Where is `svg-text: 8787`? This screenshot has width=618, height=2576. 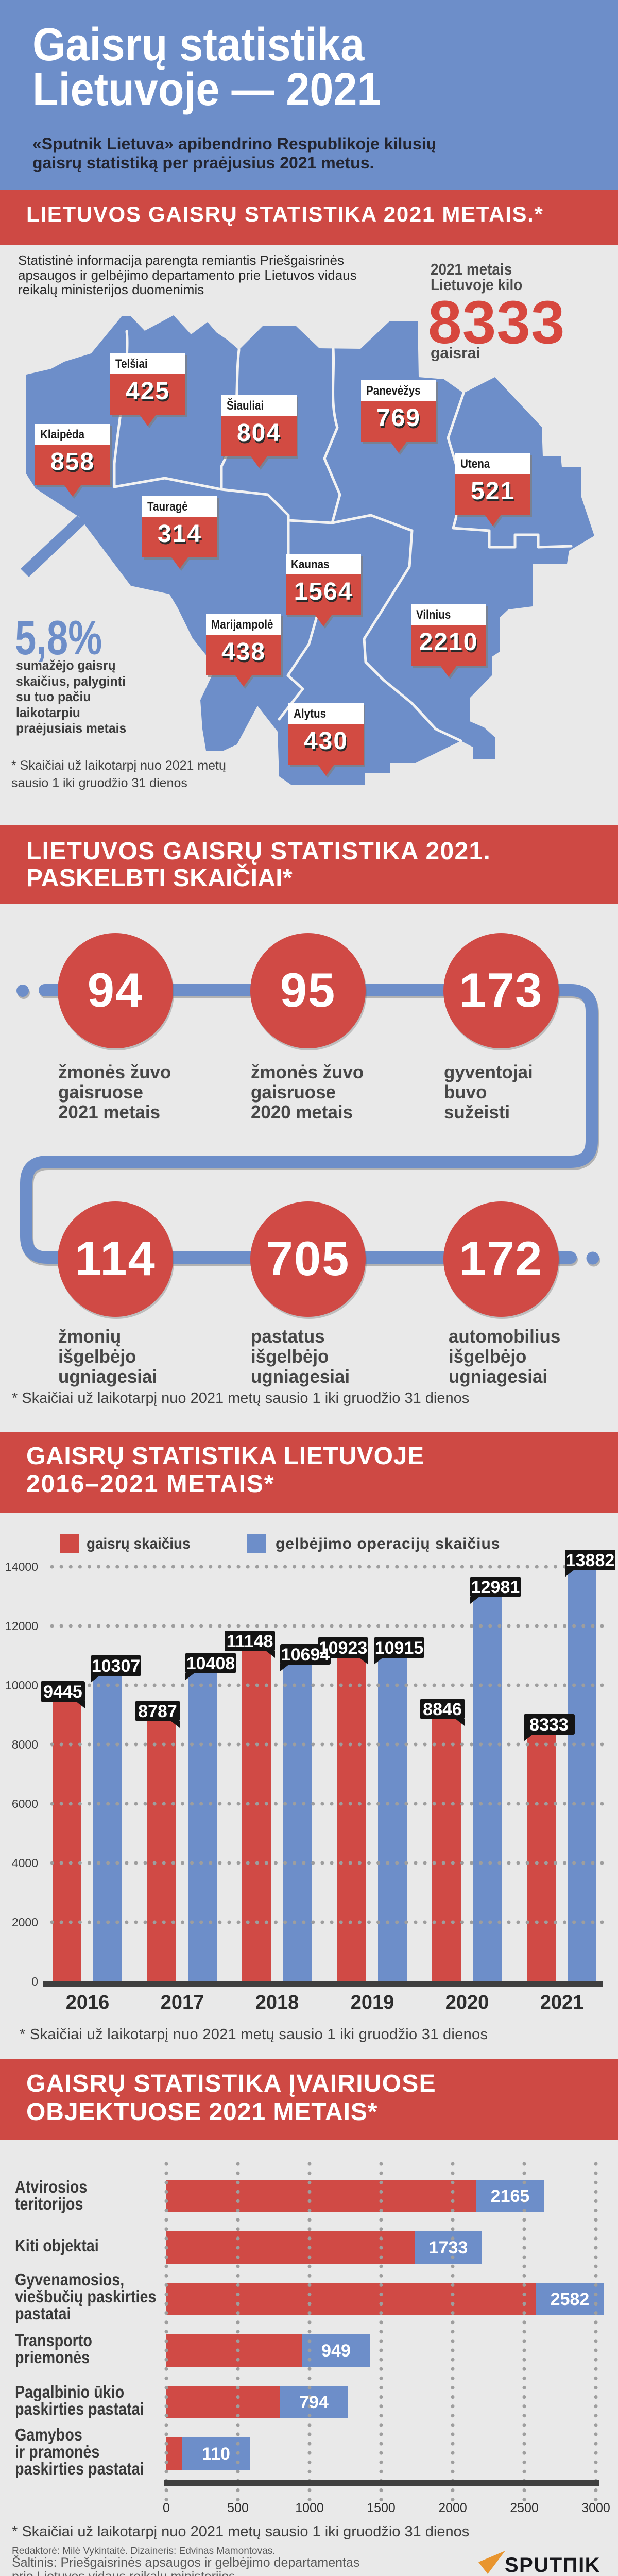 svg-text: 8787 is located at coordinates (157, 1711).